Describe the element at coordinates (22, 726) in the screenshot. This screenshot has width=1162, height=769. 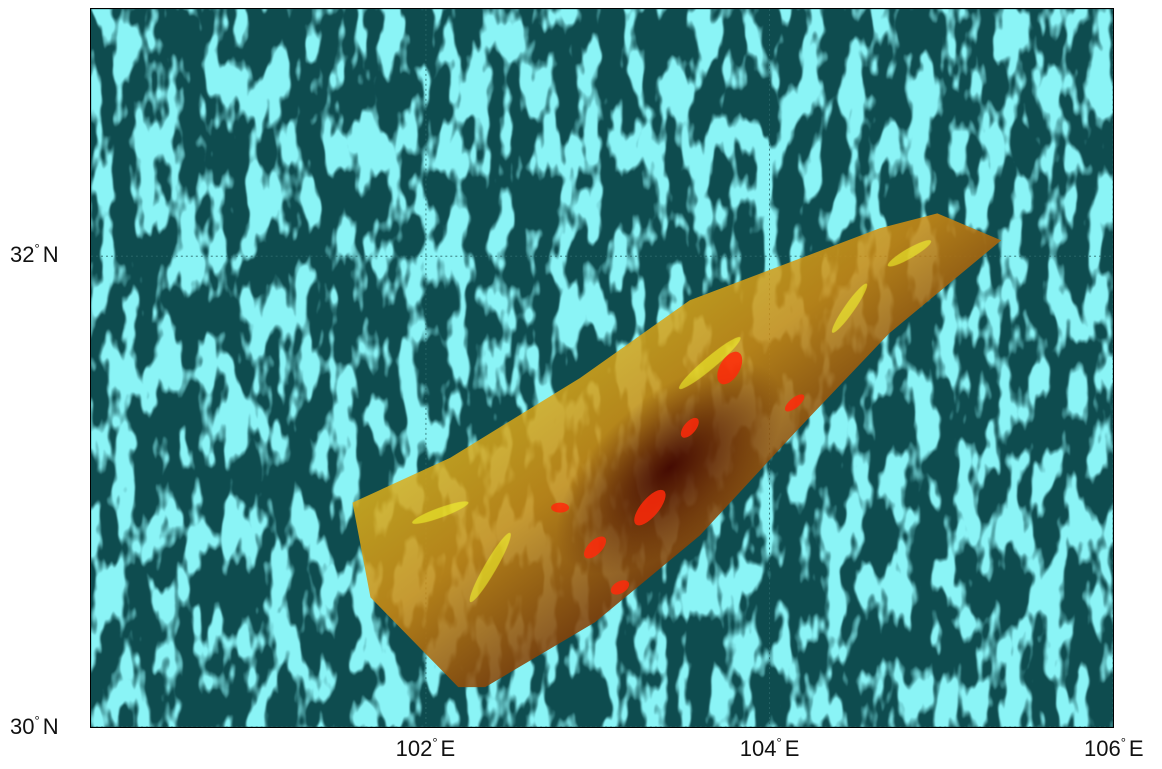
I see `tick-number: 30` at that location.